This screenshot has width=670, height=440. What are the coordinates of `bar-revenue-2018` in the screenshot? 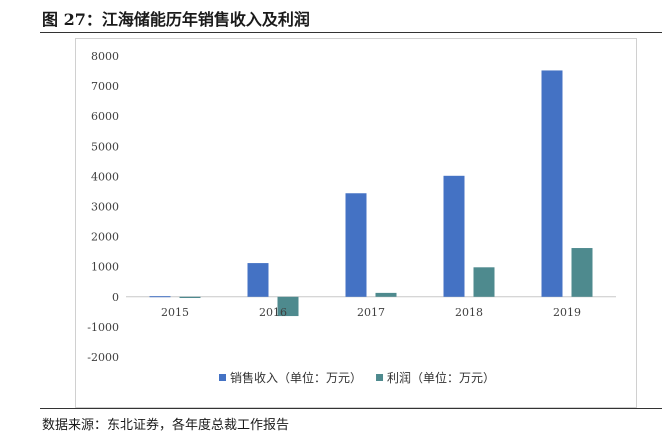 It's located at (454, 236).